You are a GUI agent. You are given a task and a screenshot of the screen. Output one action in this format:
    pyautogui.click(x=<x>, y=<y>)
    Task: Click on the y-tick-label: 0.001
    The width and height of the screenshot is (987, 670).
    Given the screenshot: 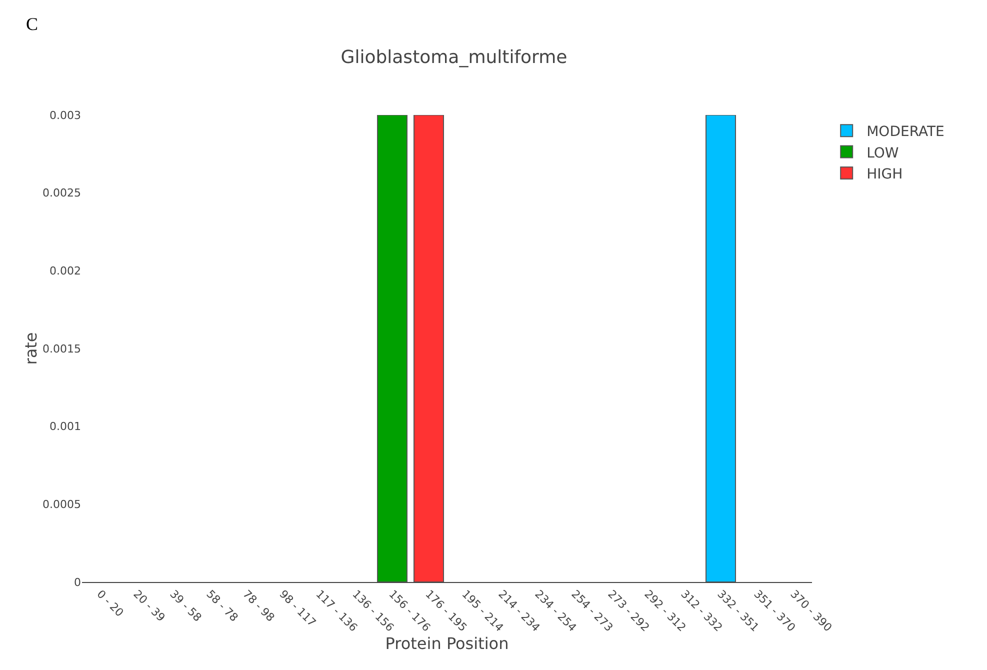 What is the action you would take?
    pyautogui.click(x=65, y=427)
    